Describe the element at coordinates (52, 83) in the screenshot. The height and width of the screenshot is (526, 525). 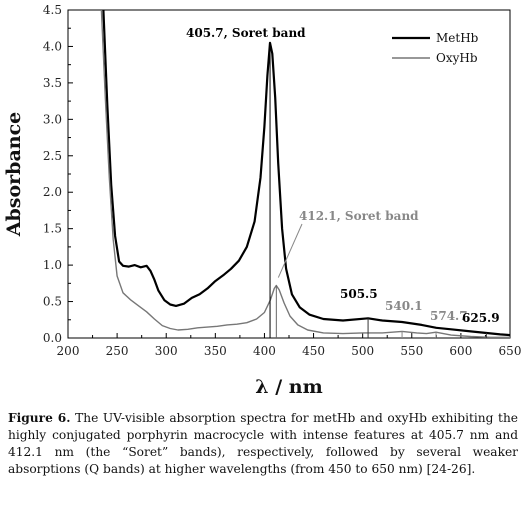
I see `y-tick-label: 3.5` at that location.